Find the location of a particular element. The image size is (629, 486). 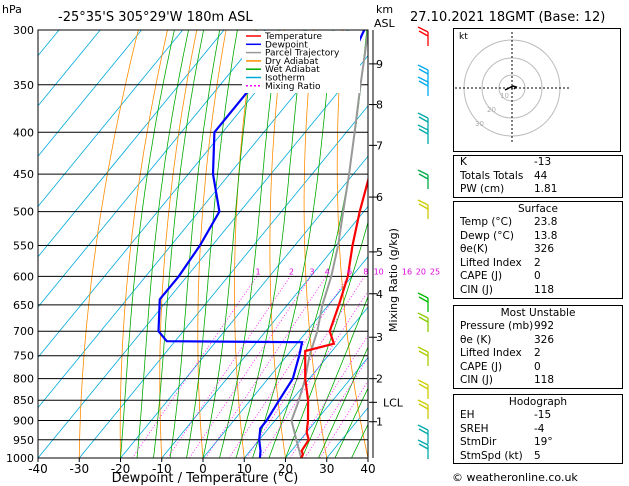

mu-value: 326 is located at coordinates (544, 339).